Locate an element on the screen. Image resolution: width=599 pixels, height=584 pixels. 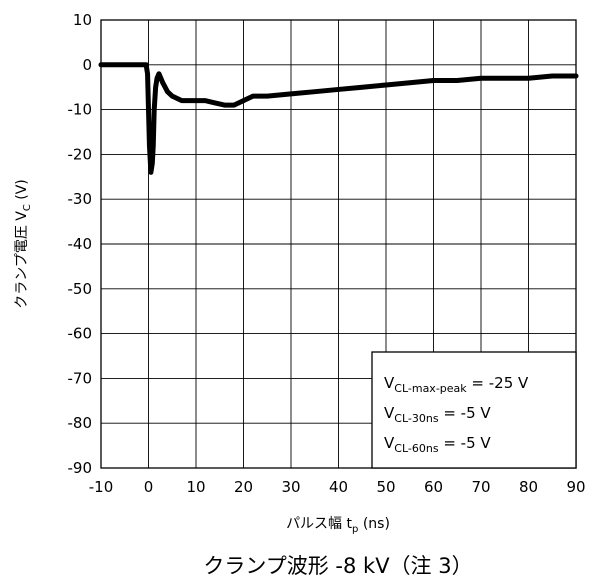
x-tick-label: 30 is located at coordinates (290, 487).